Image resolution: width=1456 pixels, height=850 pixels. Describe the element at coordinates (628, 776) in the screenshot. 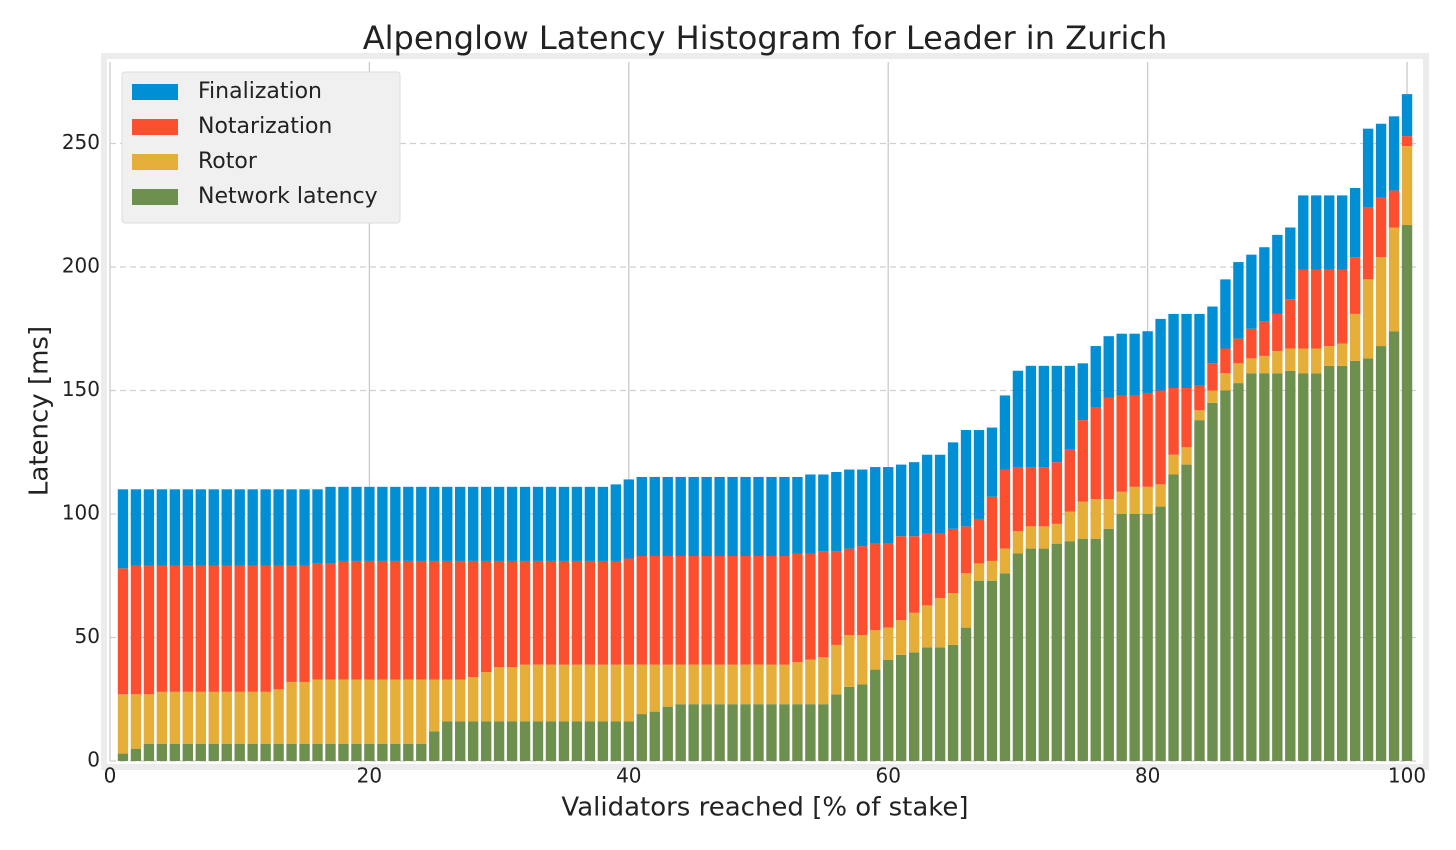

I see `x-tick-label: 40` at that location.